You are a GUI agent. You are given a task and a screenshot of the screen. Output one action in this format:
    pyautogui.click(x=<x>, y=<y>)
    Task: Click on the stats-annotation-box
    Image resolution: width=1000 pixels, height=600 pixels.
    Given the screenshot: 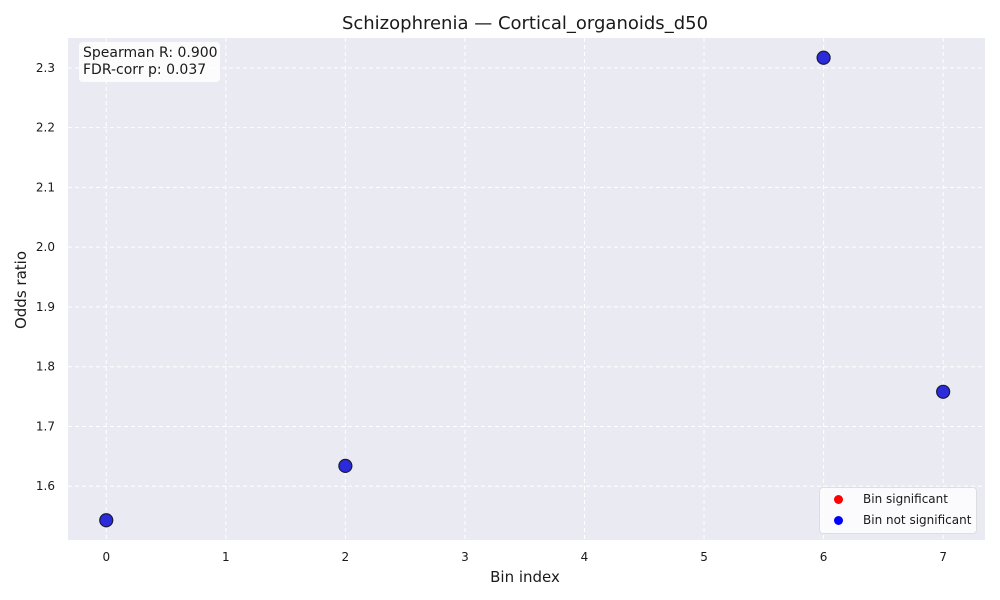 What is the action you would take?
    pyautogui.click(x=149, y=62)
    